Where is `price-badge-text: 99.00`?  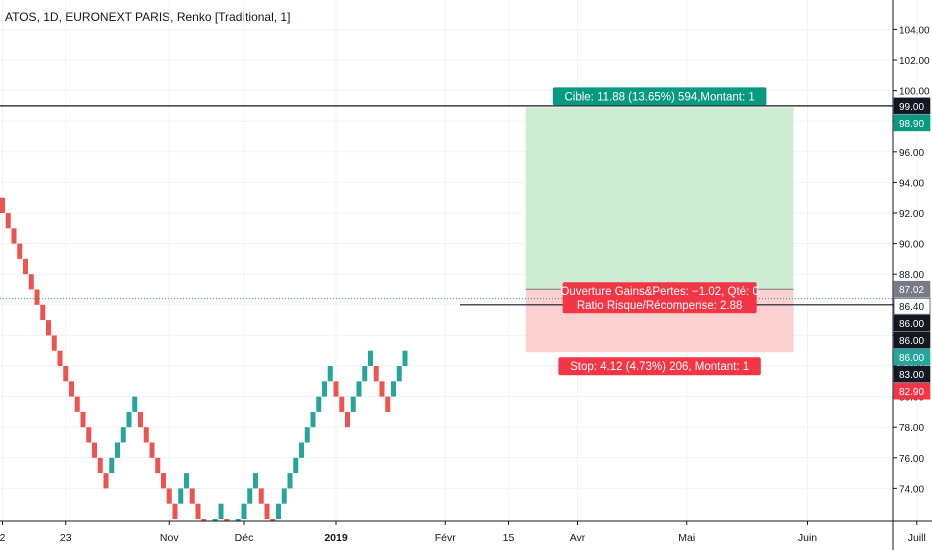
price-badge-text: 99.00 is located at coordinates (911, 107).